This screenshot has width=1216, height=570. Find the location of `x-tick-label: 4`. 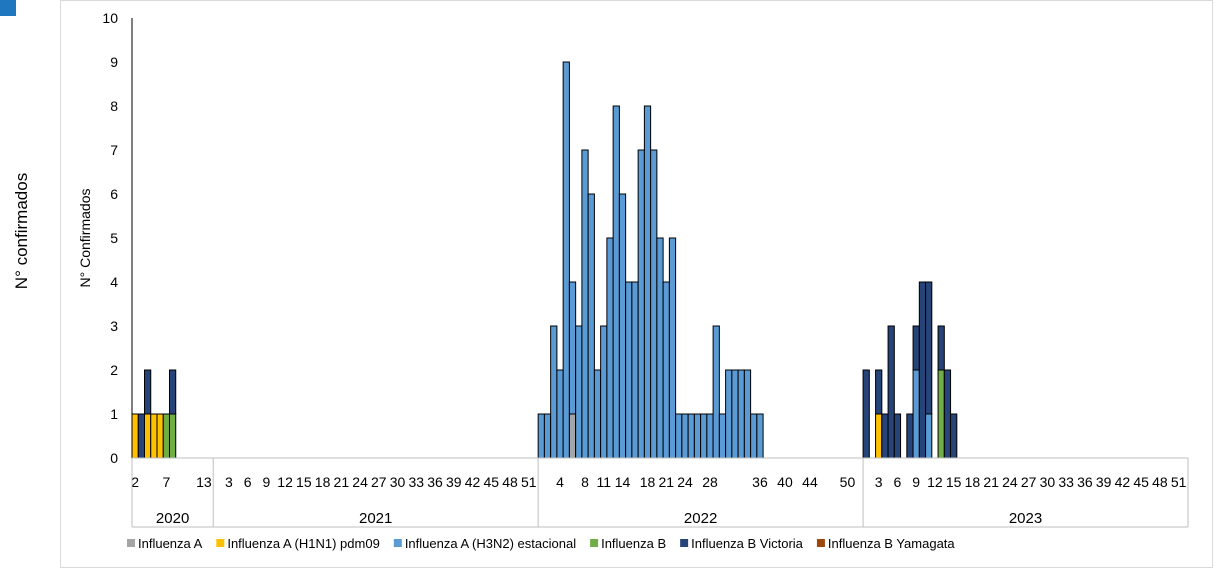

x-tick-label: 4 is located at coordinates (560, 482).